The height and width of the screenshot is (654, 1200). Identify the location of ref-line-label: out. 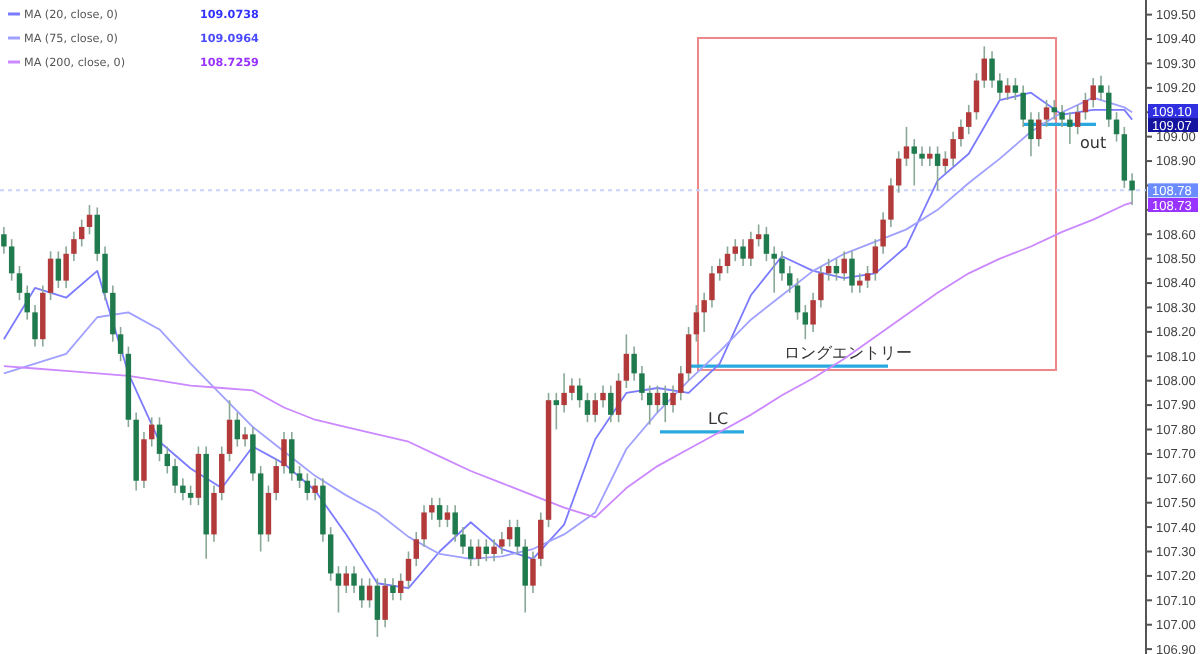
(1093, 143).